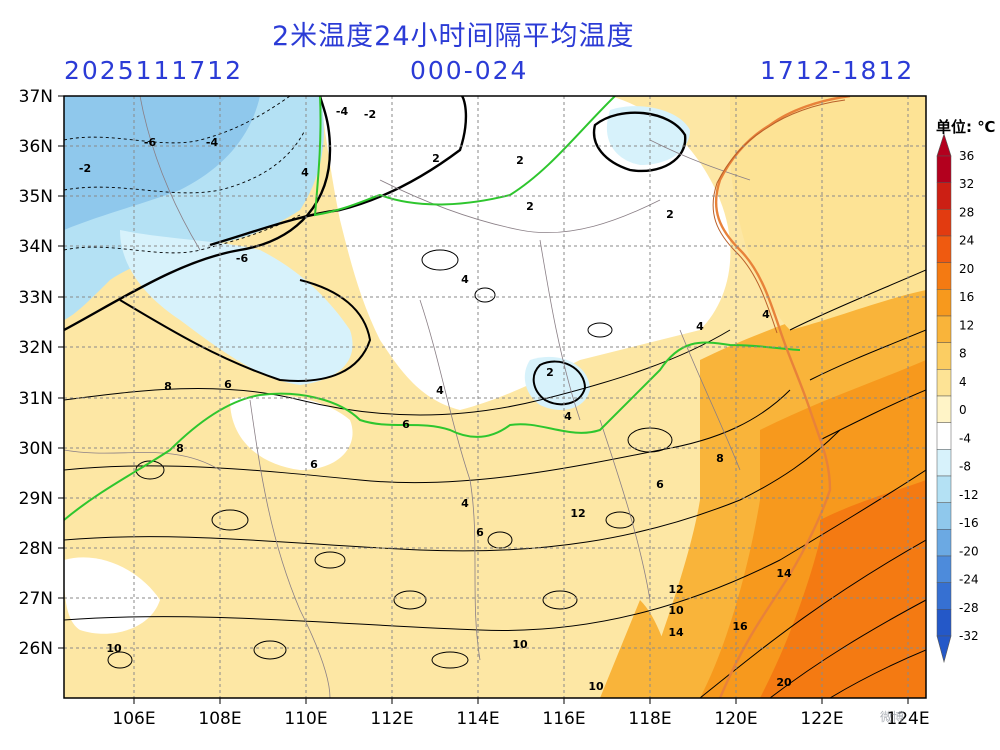 The image size is (1000, 750). I want to click on lat-label: 30N, so click(36, 449).